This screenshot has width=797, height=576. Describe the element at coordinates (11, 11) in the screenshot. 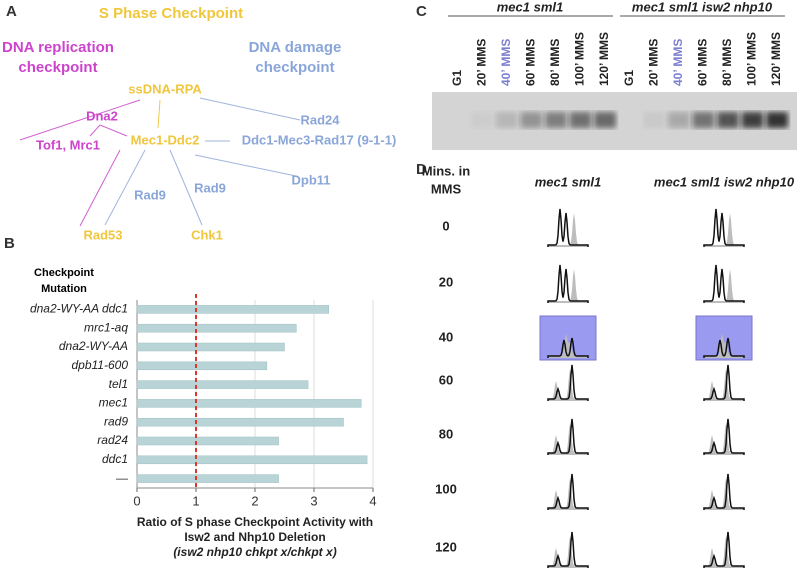

I see `panel-letter: A` at that location.